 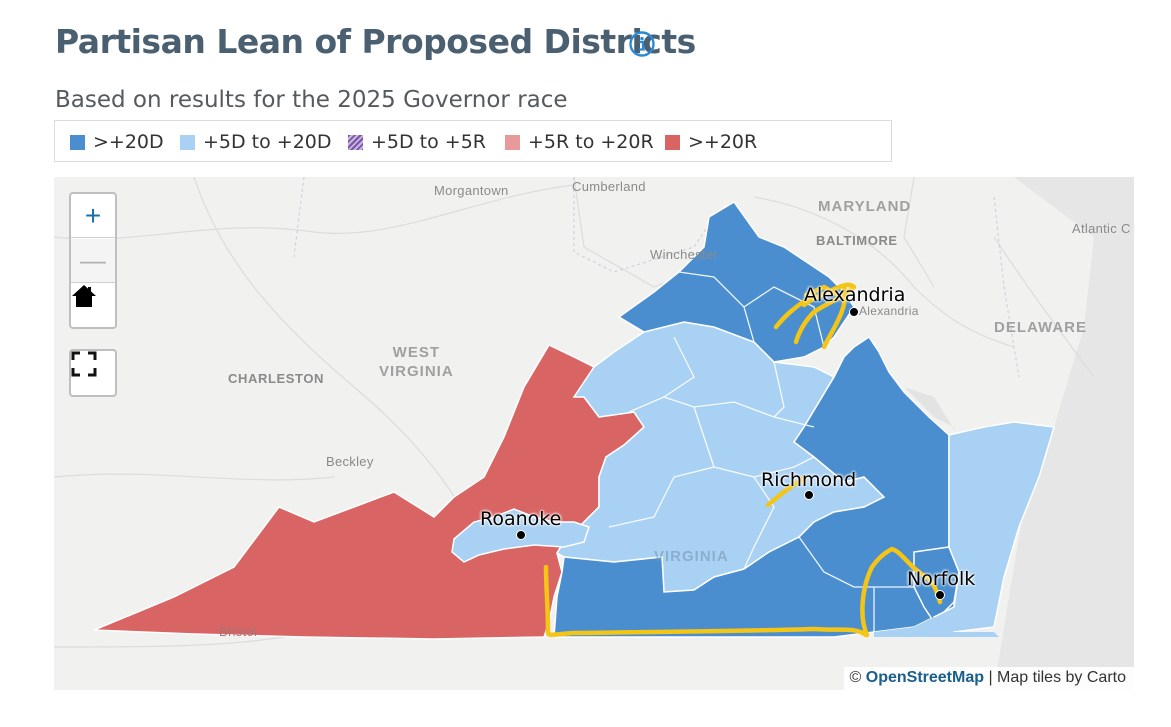 What do you see at coordinates (1057, 677) in the screenshot?
I see `attribution-tiles: | Map tiles by Carto` at bounding box center [1057, 677].